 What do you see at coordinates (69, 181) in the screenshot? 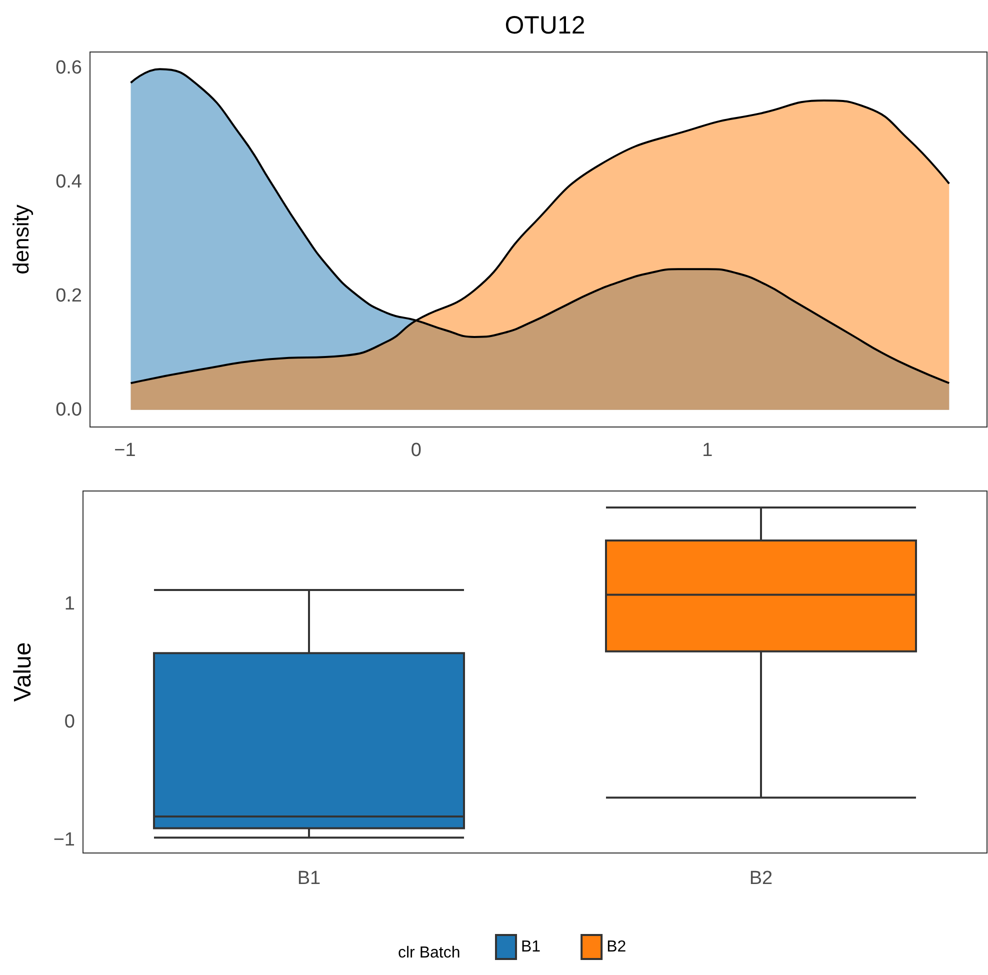
I see `y-tick-label: 0.4` at bounding box center [69, 181].